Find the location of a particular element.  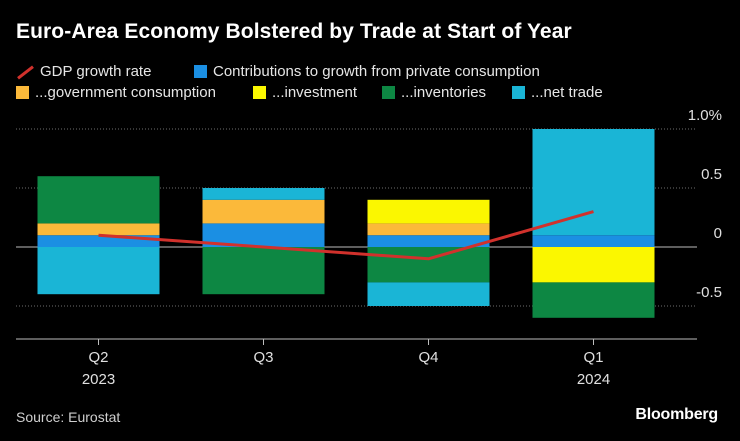

x-tick-year-label: 2024 is located at coordinates (593, 379).